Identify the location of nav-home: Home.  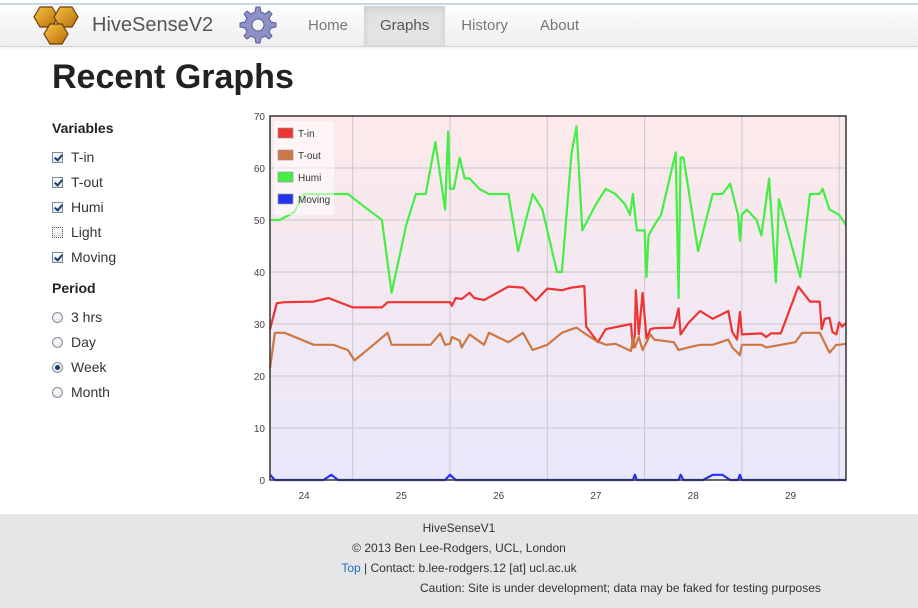
(328, 25).